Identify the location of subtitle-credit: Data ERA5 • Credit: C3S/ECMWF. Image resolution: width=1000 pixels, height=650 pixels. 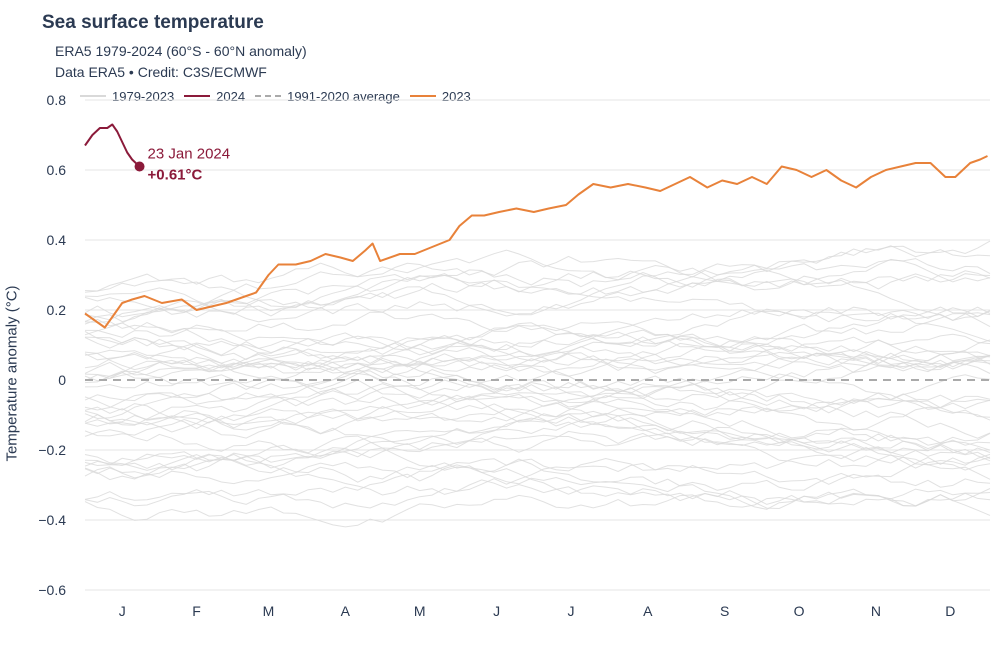
(161, 72).